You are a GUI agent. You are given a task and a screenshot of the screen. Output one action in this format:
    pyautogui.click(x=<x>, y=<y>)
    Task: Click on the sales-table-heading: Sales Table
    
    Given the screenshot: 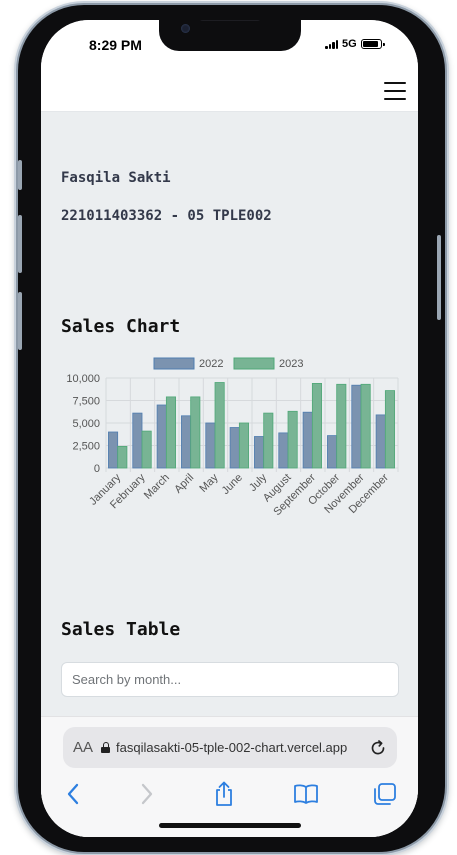 What is the action you would take?
    pyautogui.click(x=121, y=629)
    